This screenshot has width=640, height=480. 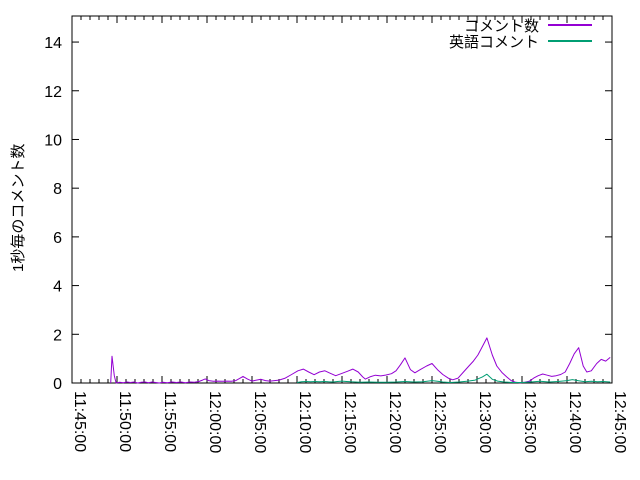 I want to click on x-tick-label: 11:45:00, so click(x=79, y=421).